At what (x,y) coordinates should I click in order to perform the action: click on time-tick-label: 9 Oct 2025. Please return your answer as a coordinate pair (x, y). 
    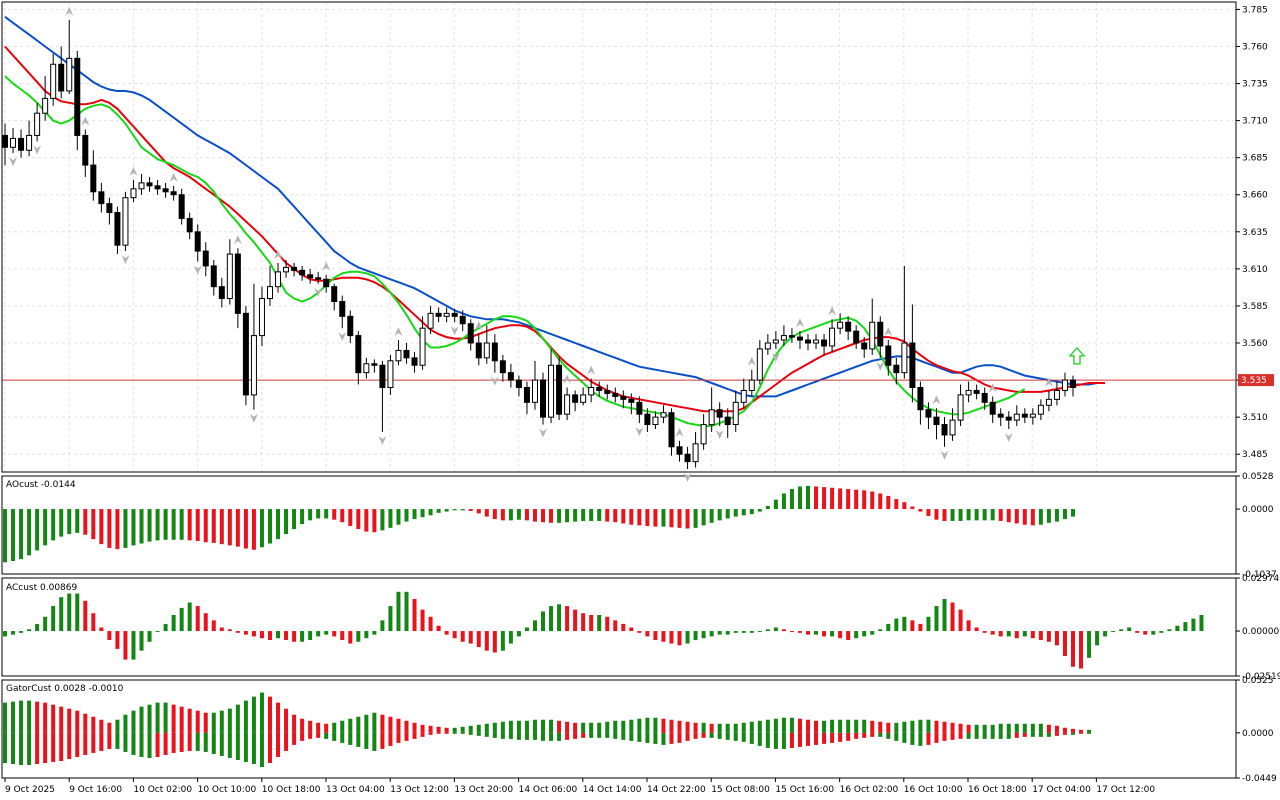
    Looking at the image, I should click on (30, 790).